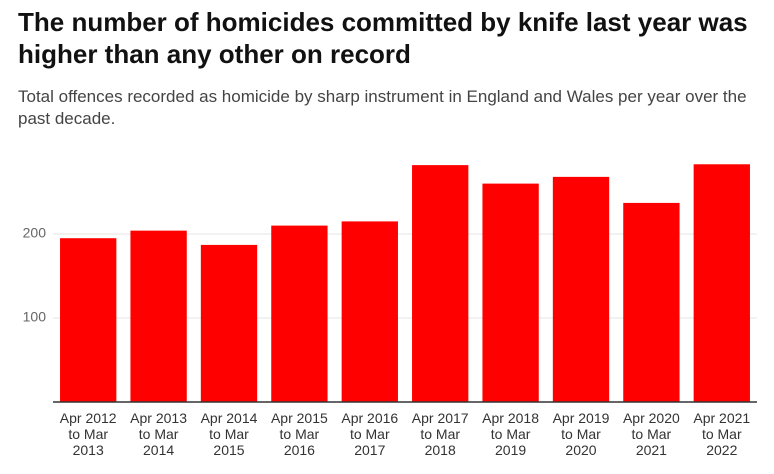 The width and height of the screenshot is (774, 474). What do you see at coordinates (581, 434) in the screenshot?
I see `x-tick-label: Apr 2019 to Mar 2020` at bounding box center [581, 434].